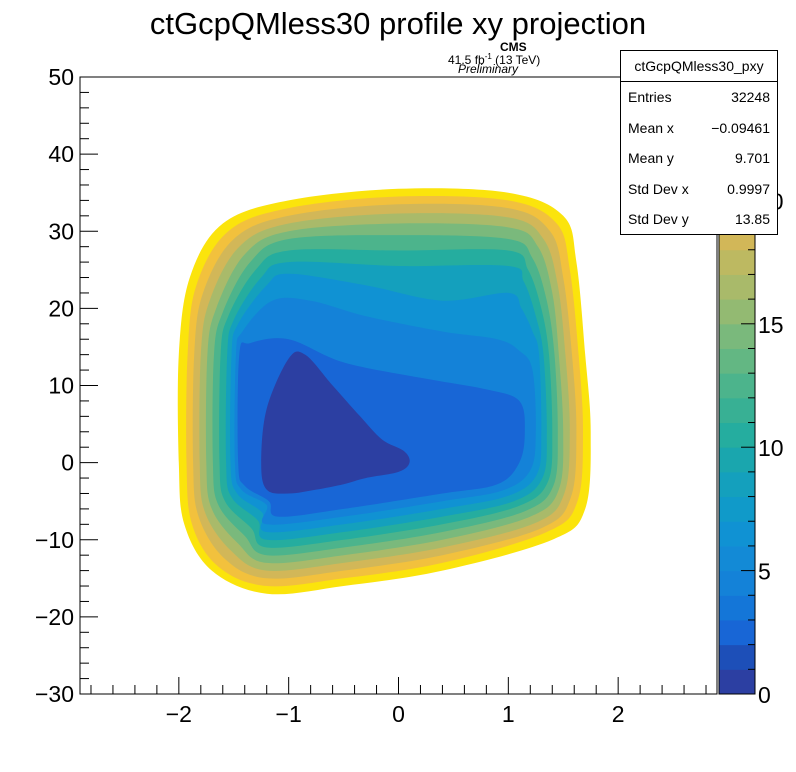  Describe the element at coordinates (54, 540) in the screenshot. I see `y-tick-label: −10` at that location.